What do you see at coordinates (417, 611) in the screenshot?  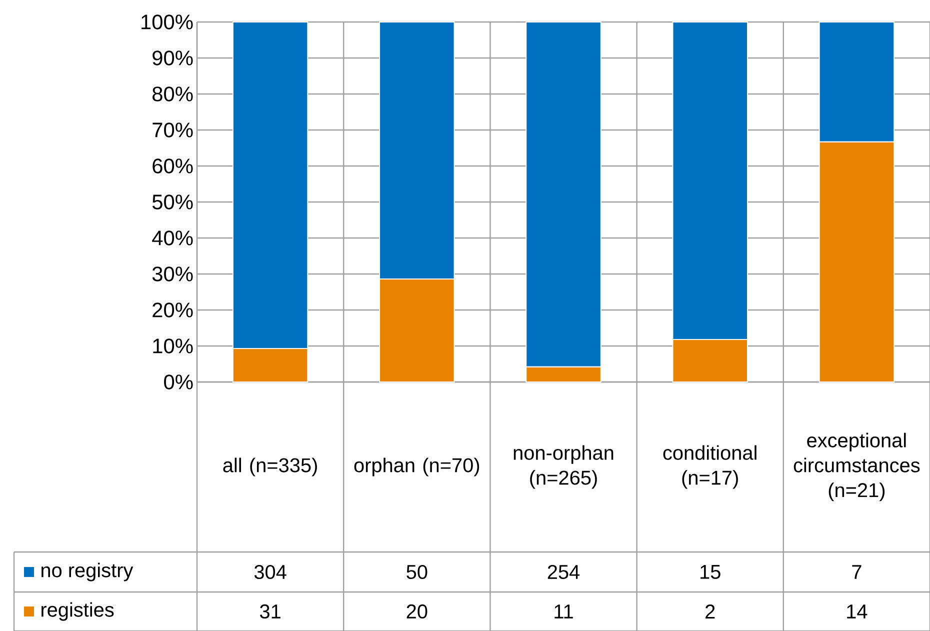 I see `text: 20` at bounding box center [417, 611].